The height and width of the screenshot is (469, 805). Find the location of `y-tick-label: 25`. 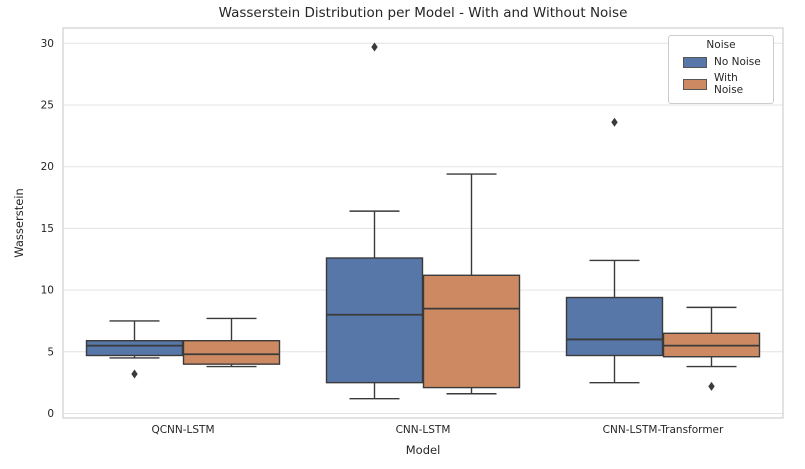

y-tick-label: 25 is located at coordinates (47, 106).